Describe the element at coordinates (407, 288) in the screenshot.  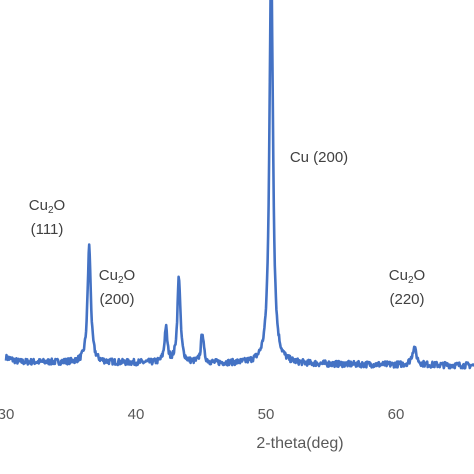
I see `annotation-cu2o-220: Cu2O (220)` at that location.